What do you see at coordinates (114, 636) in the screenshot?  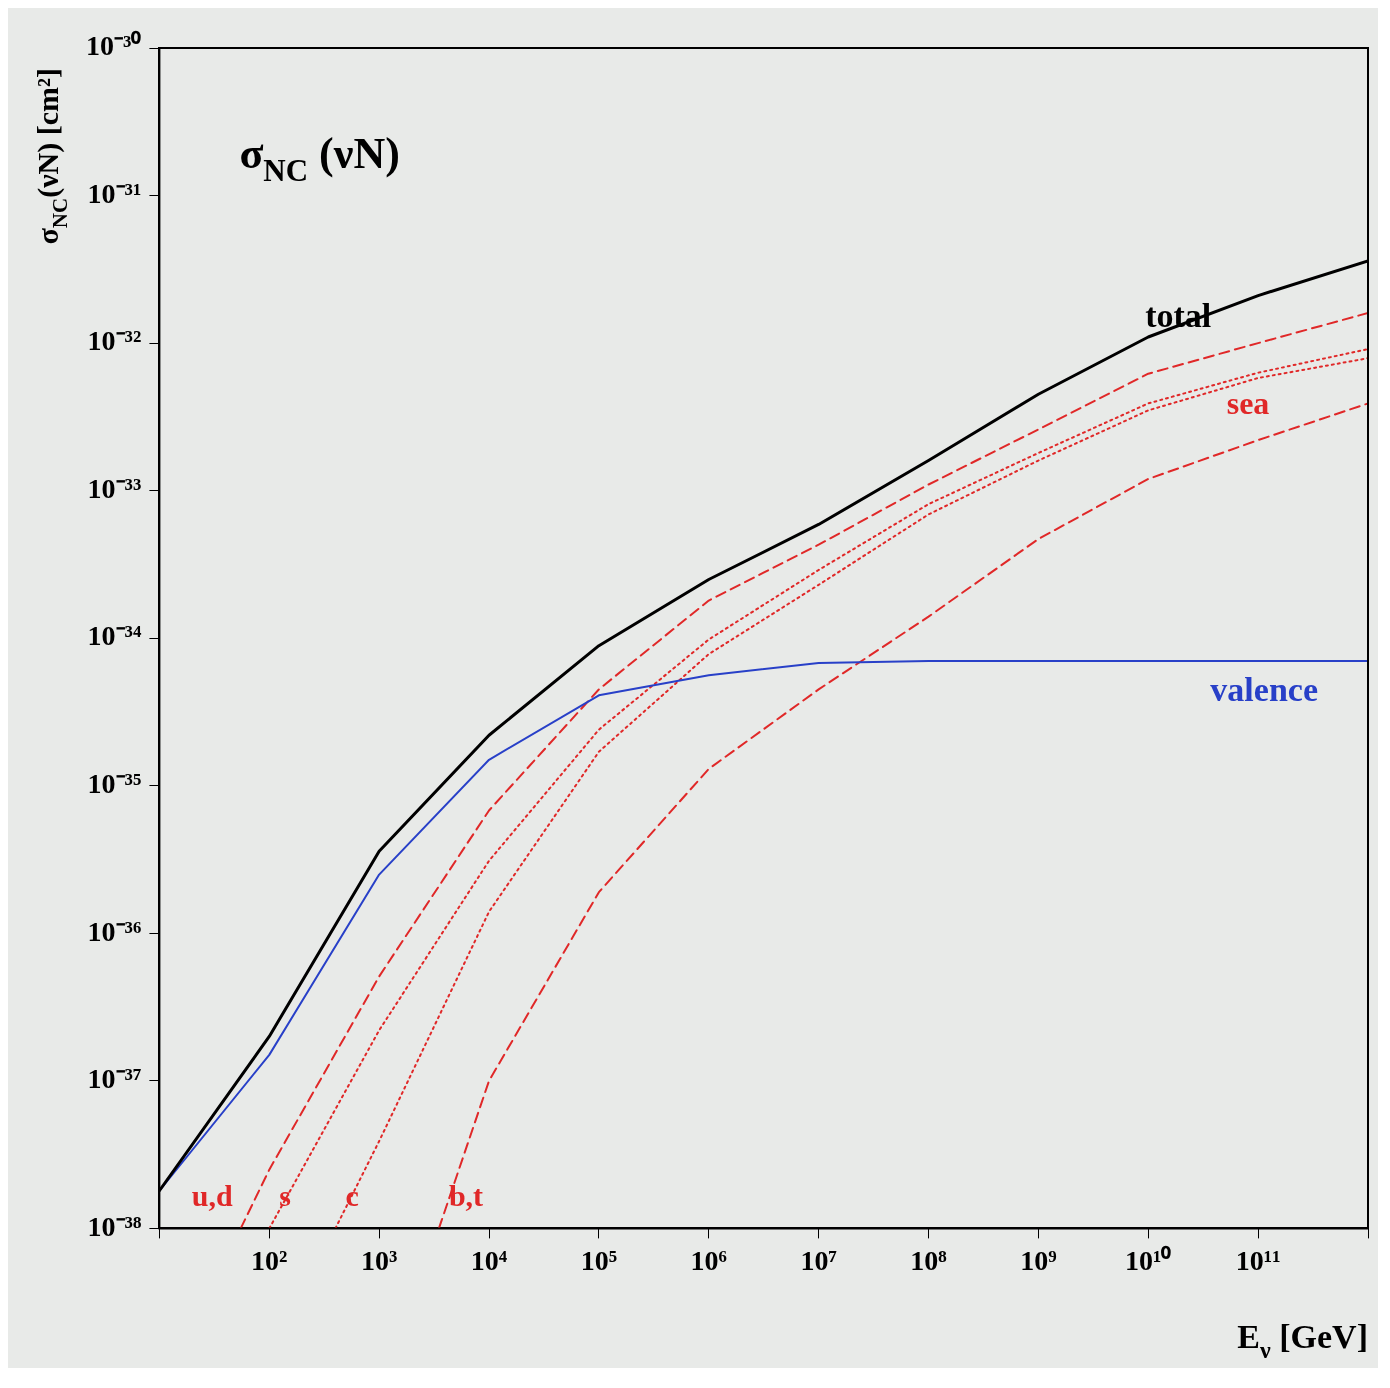 I see `y-tick-label: 10⁻³⁴` at bounding box center [114, 636].